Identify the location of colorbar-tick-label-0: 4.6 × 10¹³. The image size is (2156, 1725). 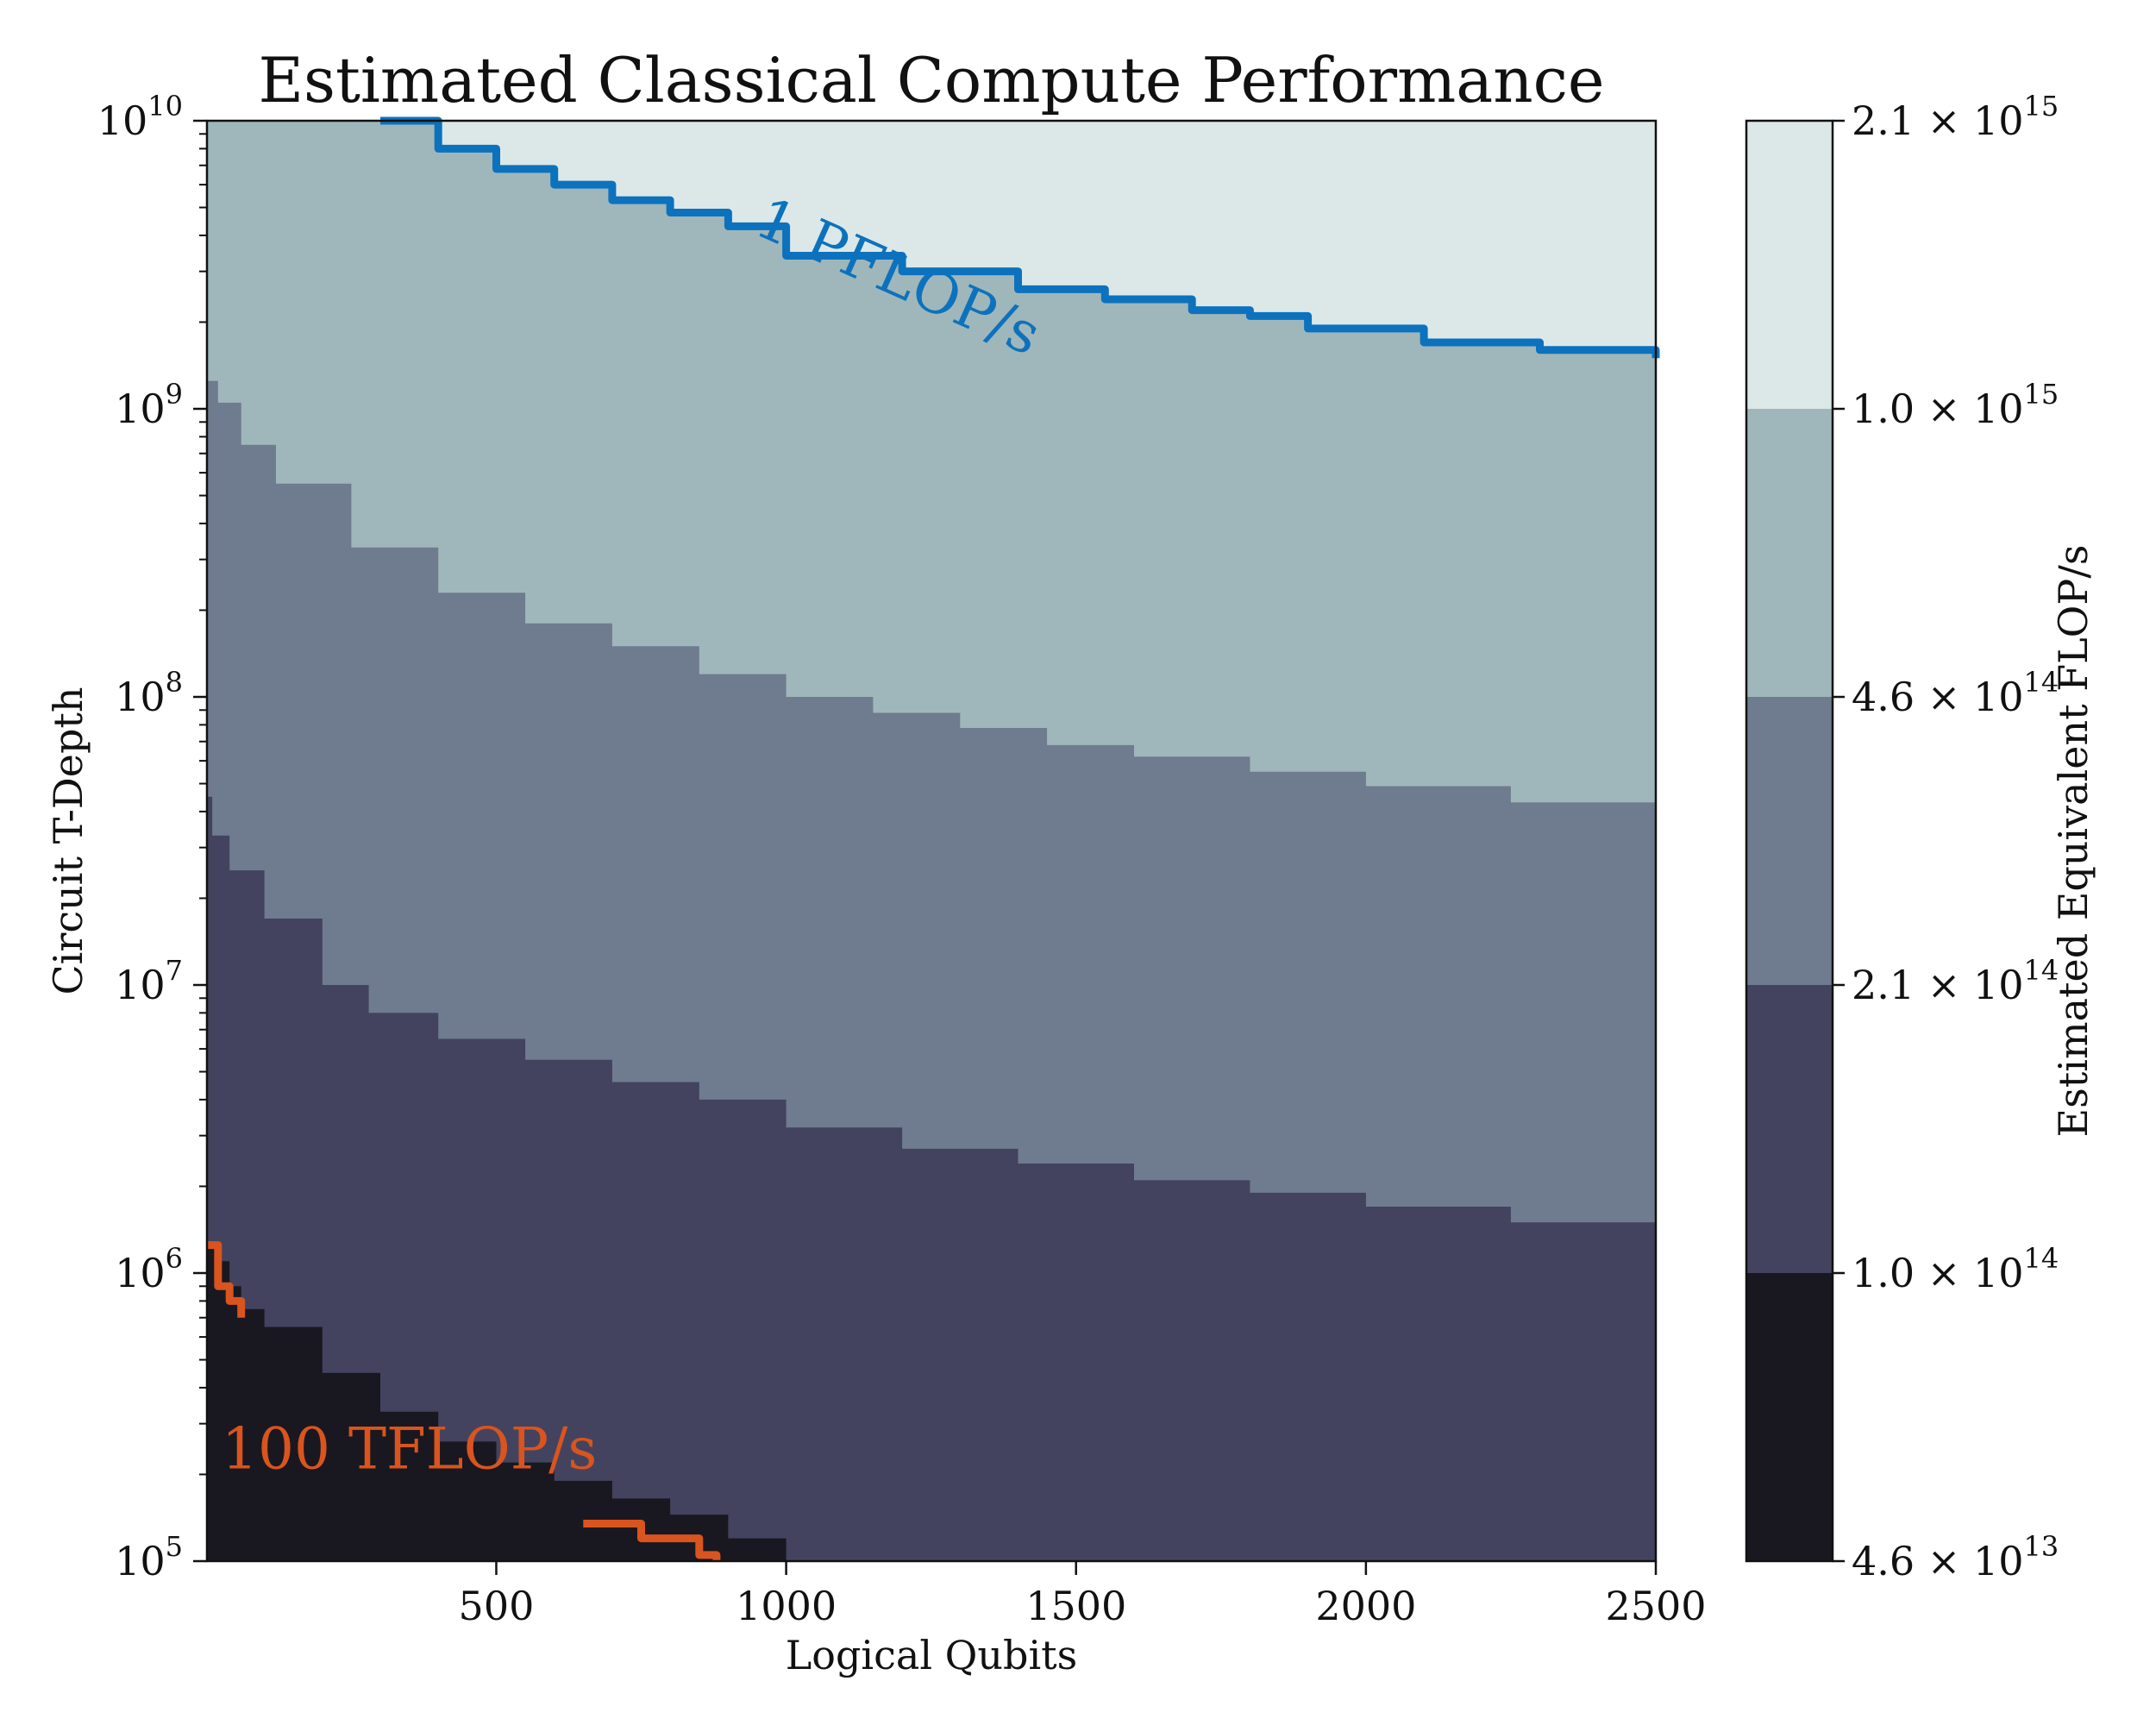
(1955, 1557).